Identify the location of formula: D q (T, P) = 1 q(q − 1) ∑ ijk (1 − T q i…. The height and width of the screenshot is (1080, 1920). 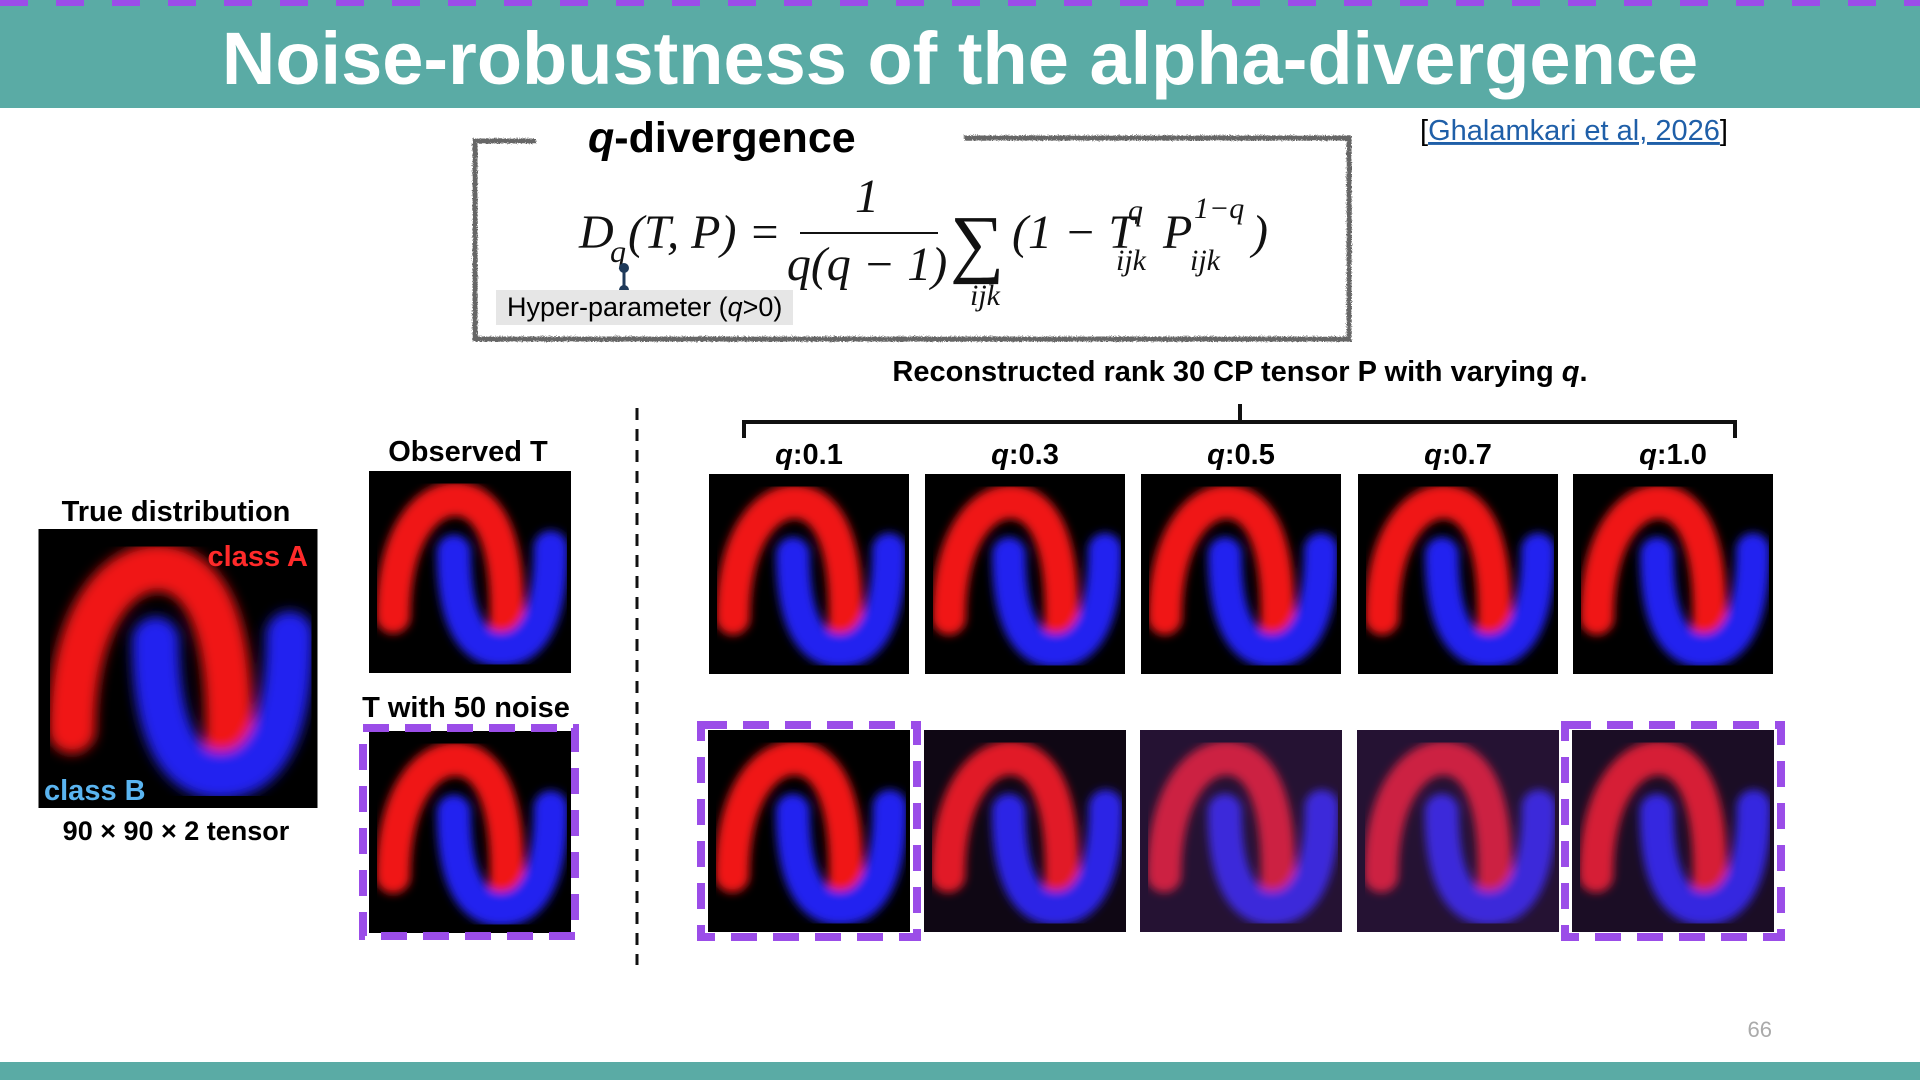
(923, 241).